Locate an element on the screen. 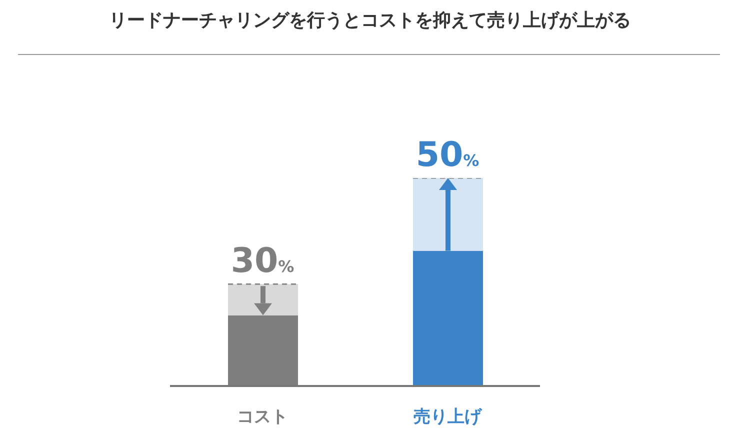 Image resolution: width=729 pixels, height=441 pixels. annotation: 50% is located at coordinates (448, 155).